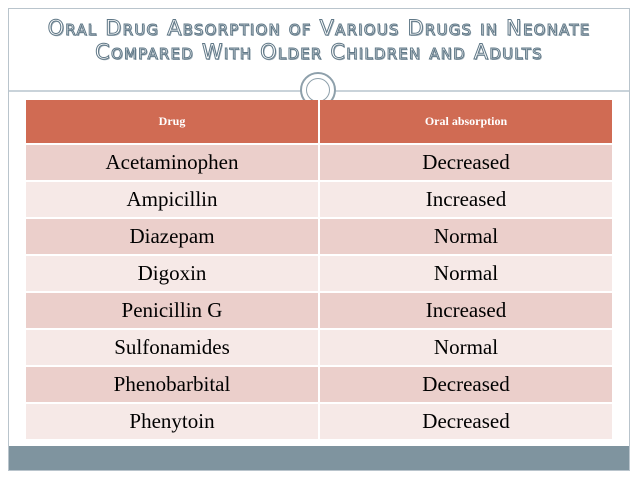 This screenshot has width=638, height=479. What do you see at coordinates (172, 273) in the screenshot?
I see `drug-cell: Digoxin` at bounding box center [172, 273].